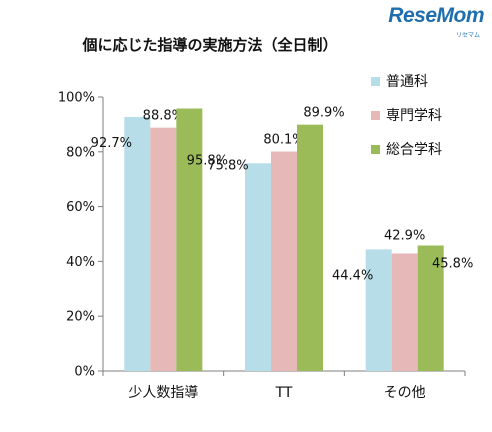  I want to click on legend-item-sogo: 総合学科, so click(406, 149).